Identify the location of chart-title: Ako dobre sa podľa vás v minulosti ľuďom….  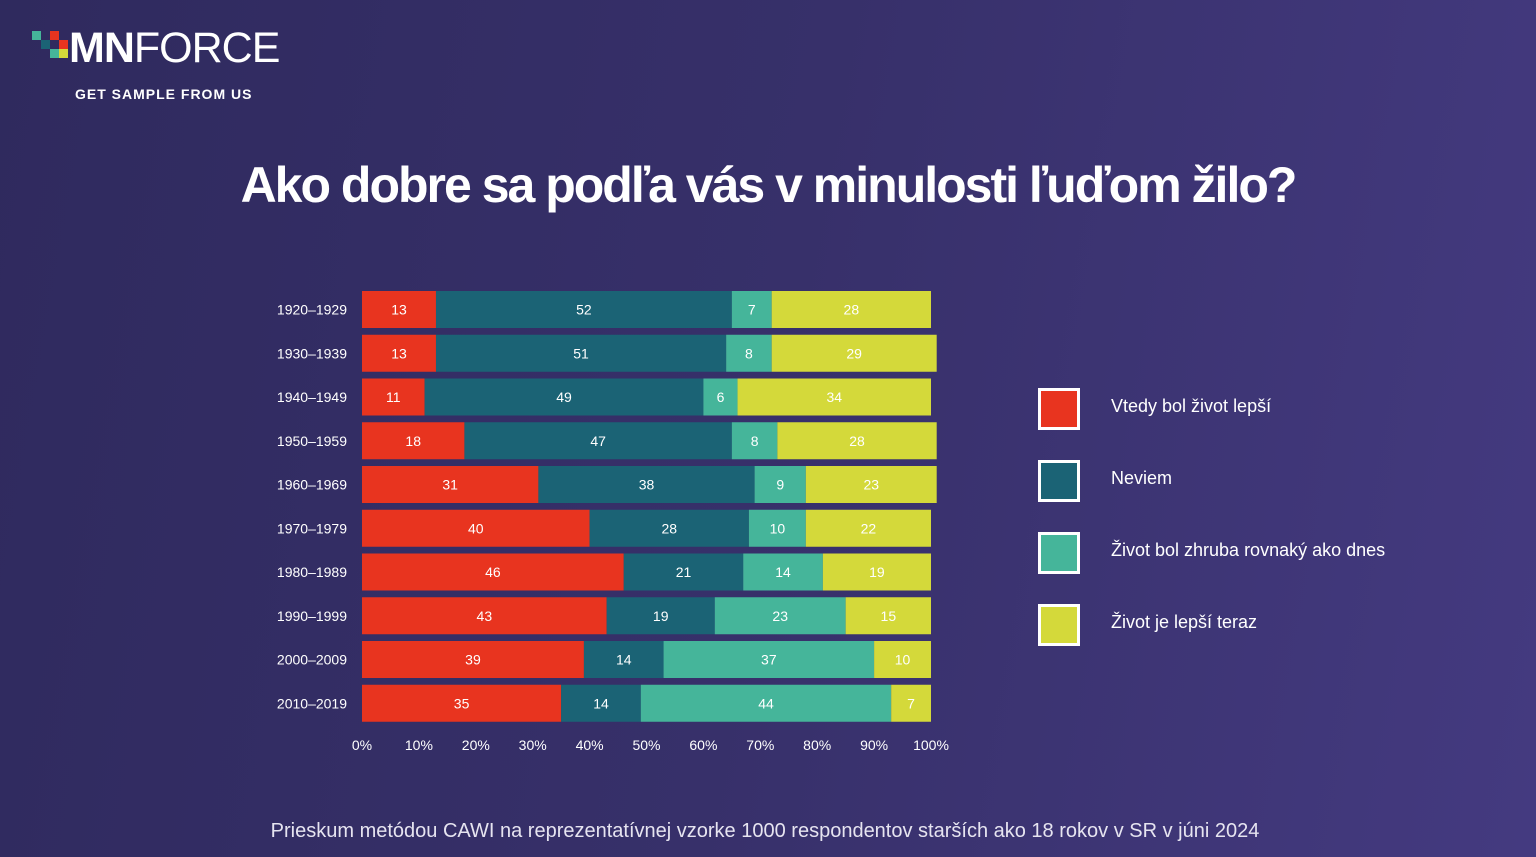
(769, 185).